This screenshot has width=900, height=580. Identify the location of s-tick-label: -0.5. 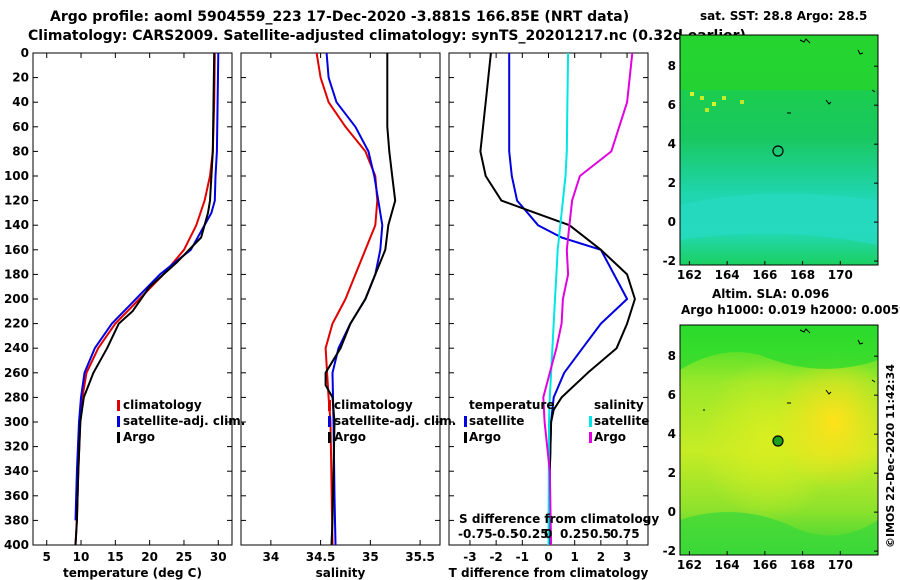
(505, 534).